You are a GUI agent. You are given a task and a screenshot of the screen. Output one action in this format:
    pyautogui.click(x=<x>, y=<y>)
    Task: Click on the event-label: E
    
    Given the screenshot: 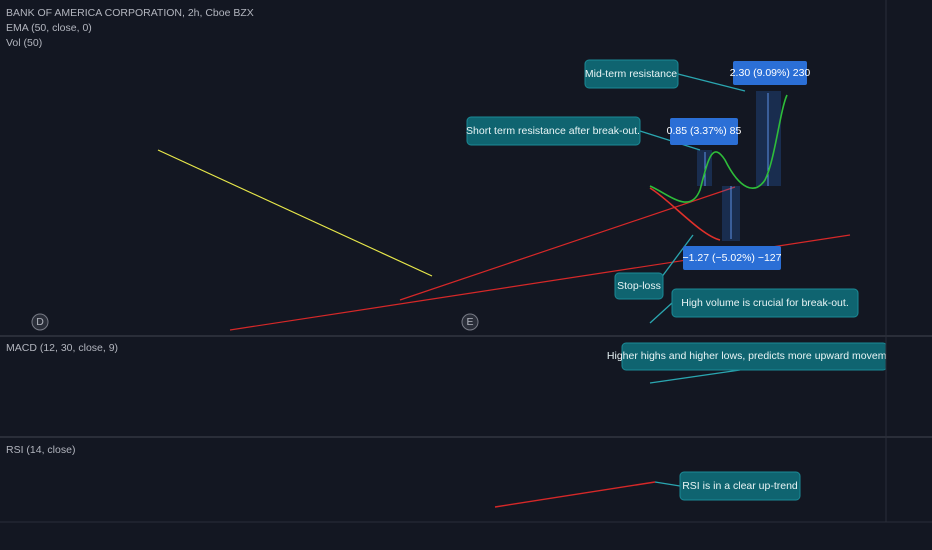 What is the action you would take?
    pyautogui.click(x=469, y=322)
    